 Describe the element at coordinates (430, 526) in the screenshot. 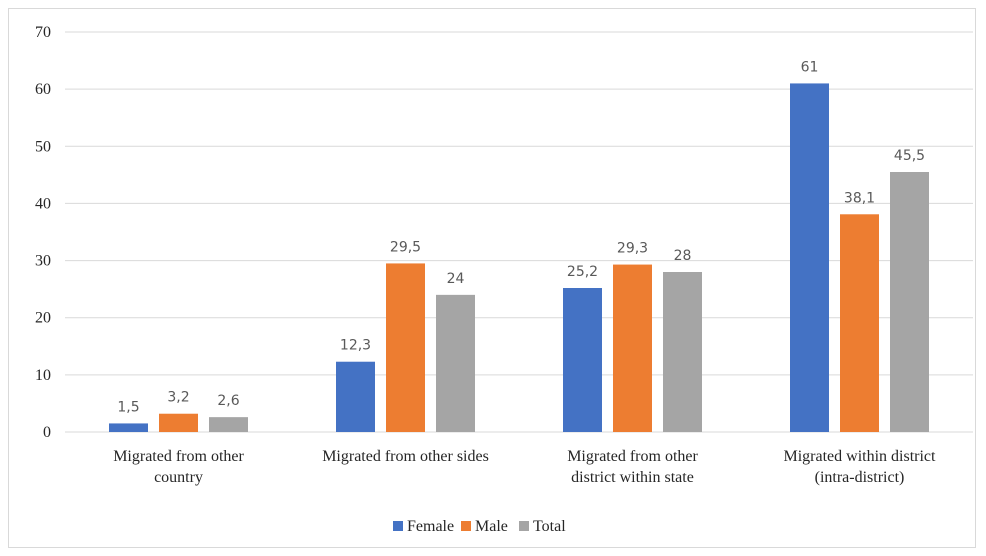

I see `legend-label: Female` at that location.